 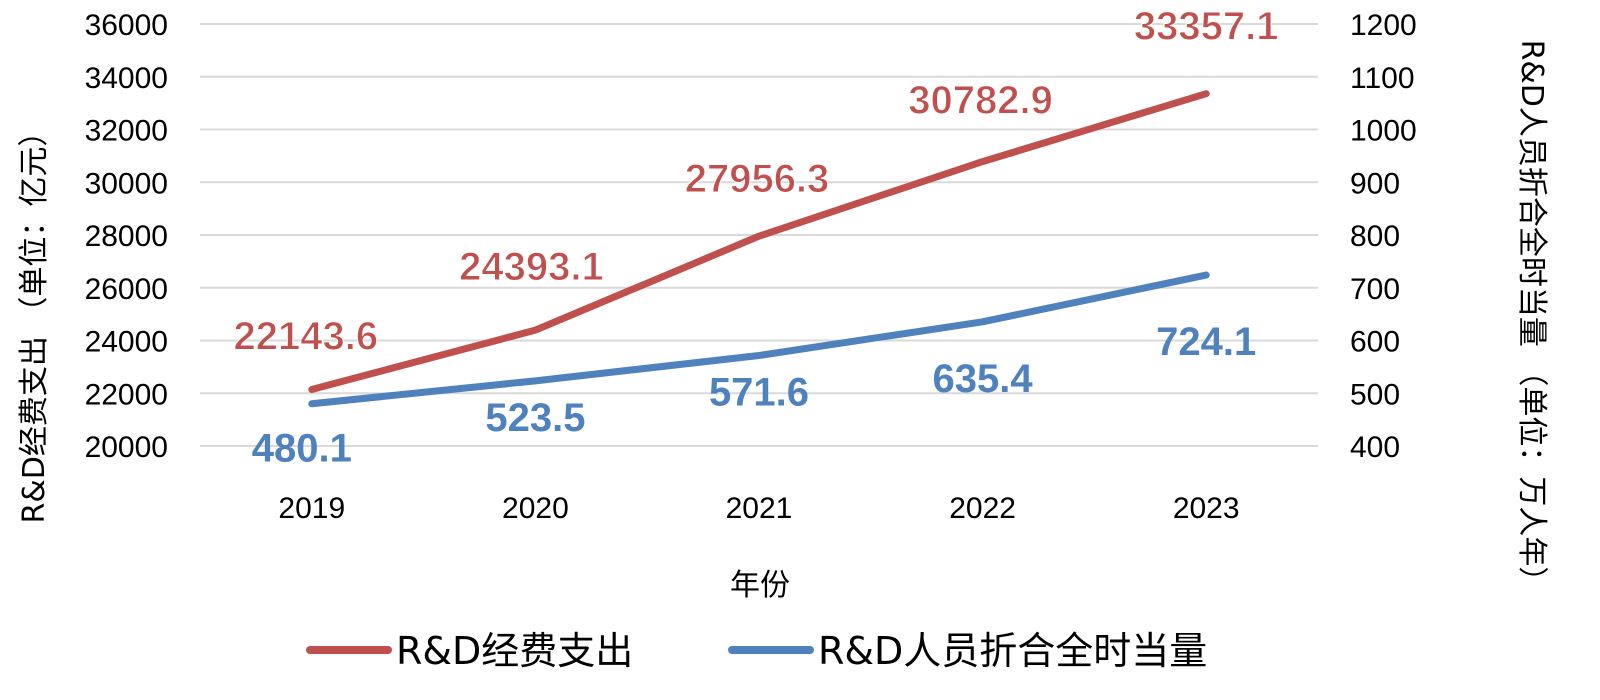 What do you see at coordinates (1382, 78) in the screenshot?
I see `right-tick-label: 1100` at bounding box center [1382, 78].